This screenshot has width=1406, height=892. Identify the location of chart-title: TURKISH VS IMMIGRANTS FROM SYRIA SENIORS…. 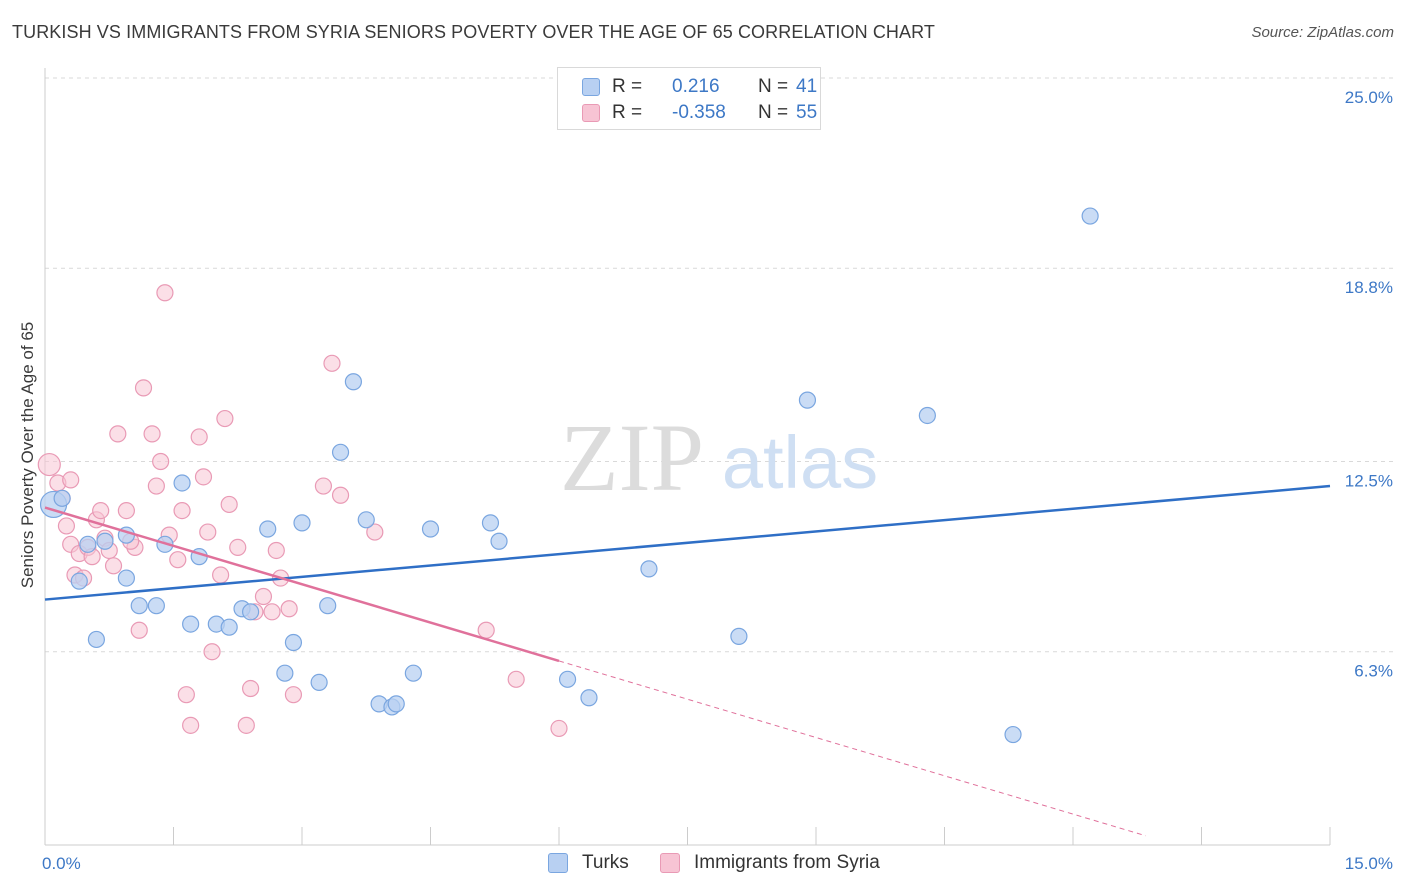
(474, 32).